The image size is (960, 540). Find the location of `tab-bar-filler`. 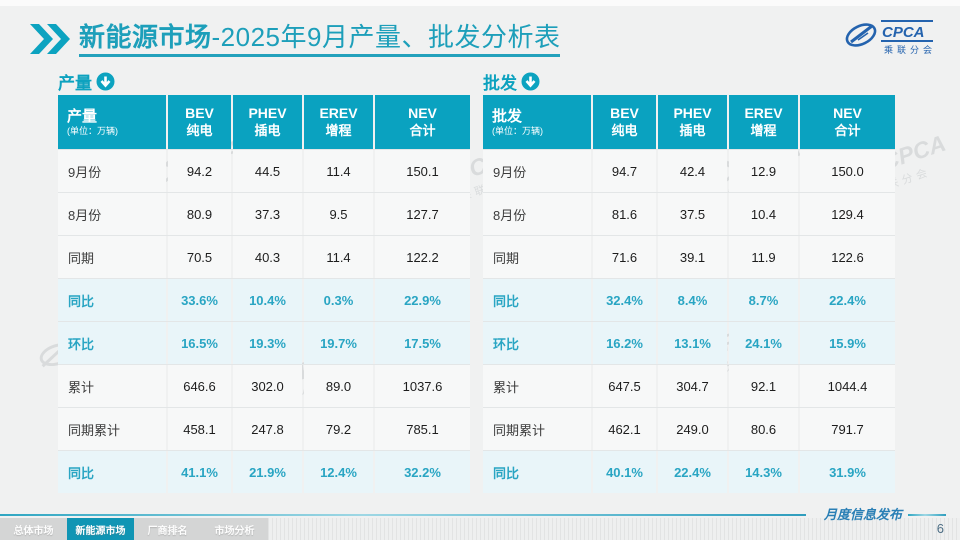

tab-bar-filler is located at coordinates (614, 529).